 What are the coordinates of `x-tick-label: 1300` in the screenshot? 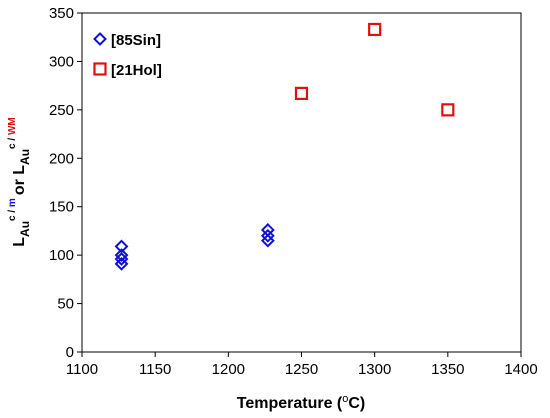 It's located at (374, 369).